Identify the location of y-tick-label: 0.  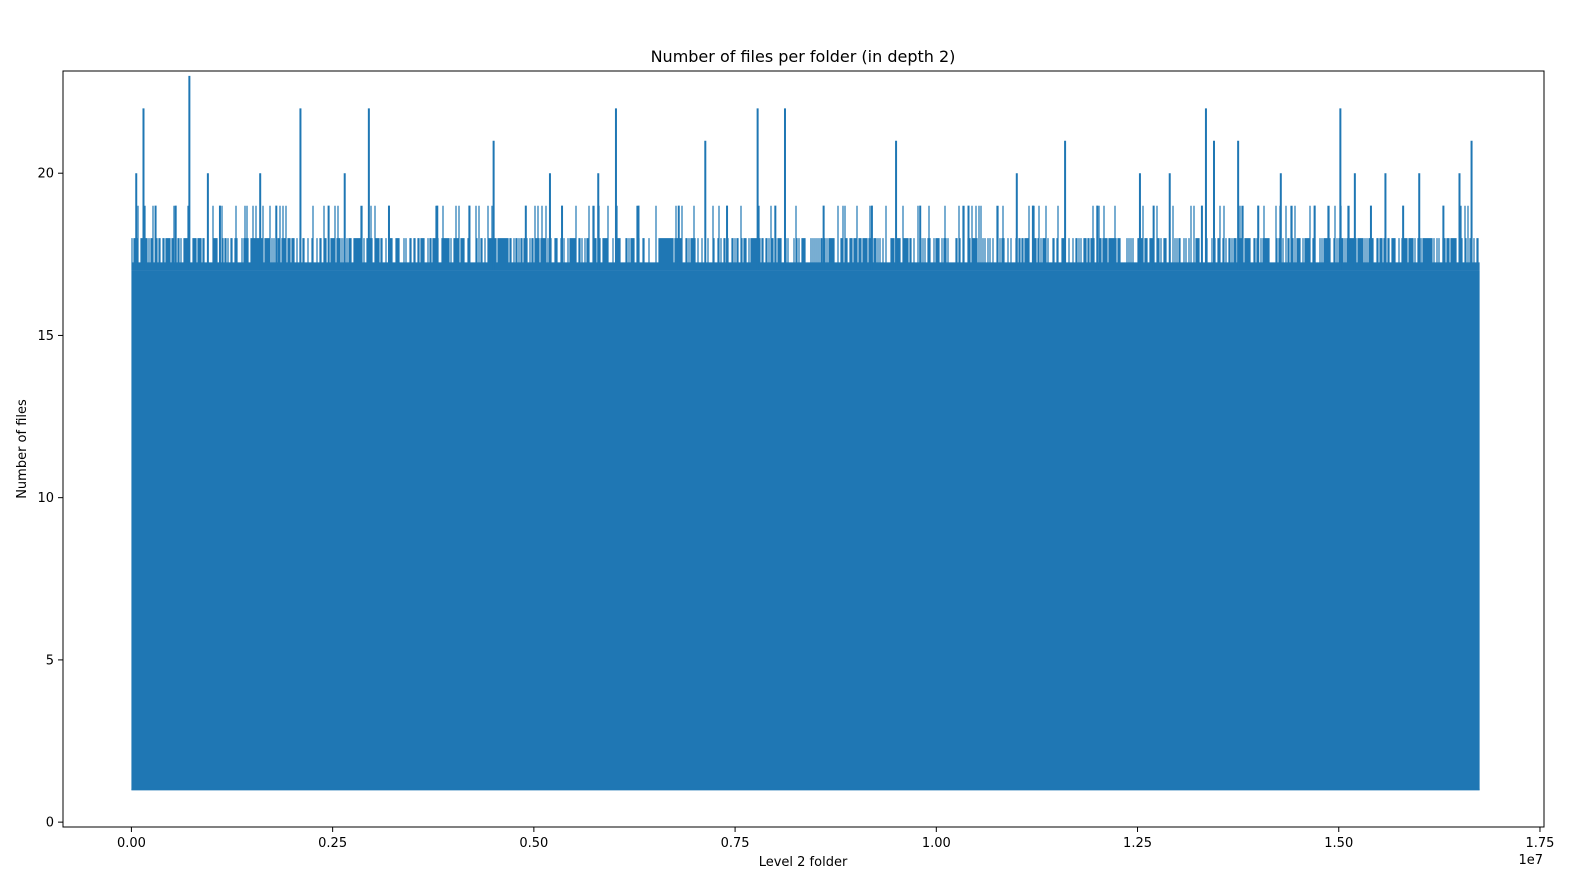
(50, 823).